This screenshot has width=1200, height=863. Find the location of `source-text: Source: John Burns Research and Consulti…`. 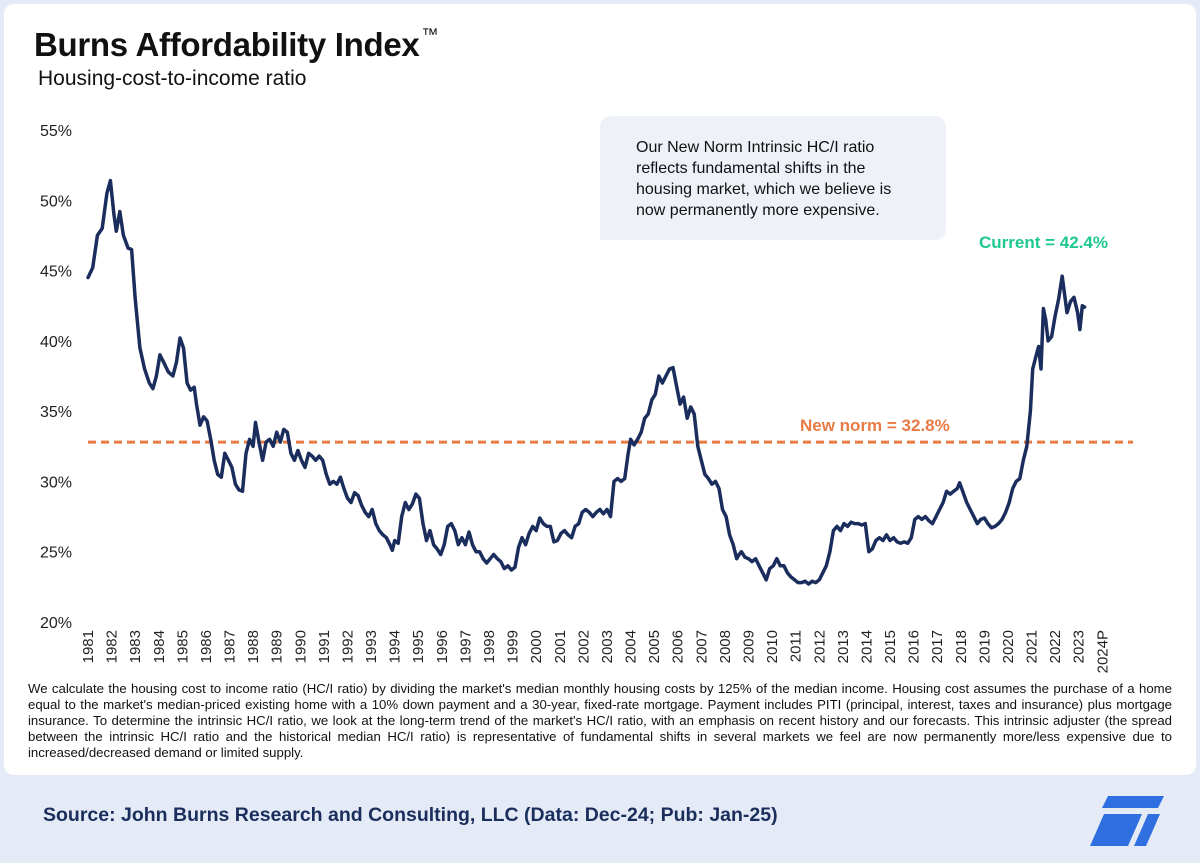

source-text: Source: John Burns Research and Consulti… is located at coordinates (410, 815).